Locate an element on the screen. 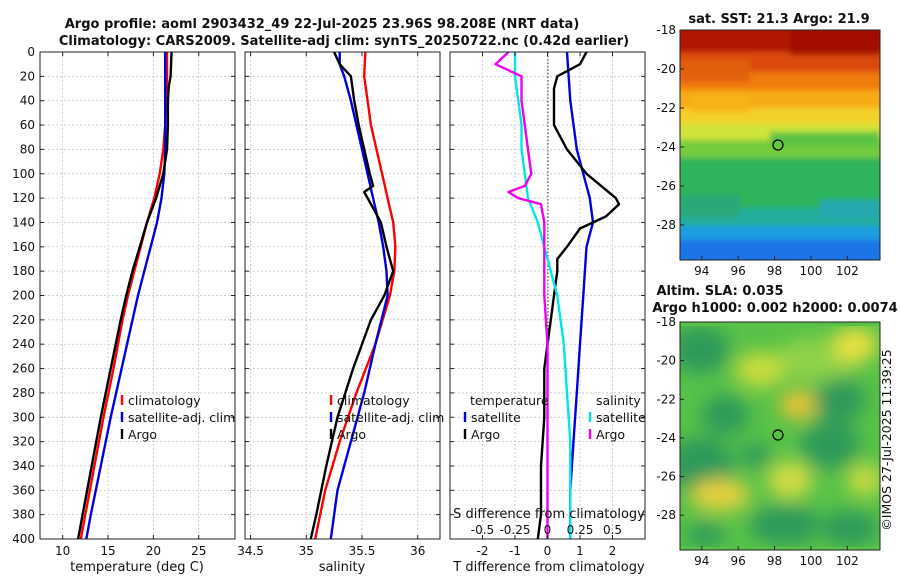  depth-tick-label: 400 is located at coordinates (23, 539).